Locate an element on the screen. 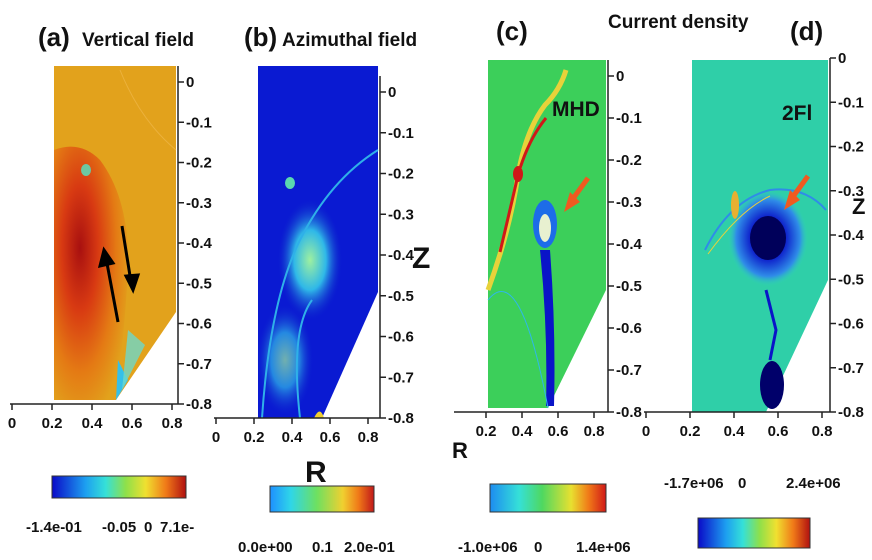 Image resolution: width=872 pixels, height=560 pixels. colorbar-c is located at coordinates (548, 498).